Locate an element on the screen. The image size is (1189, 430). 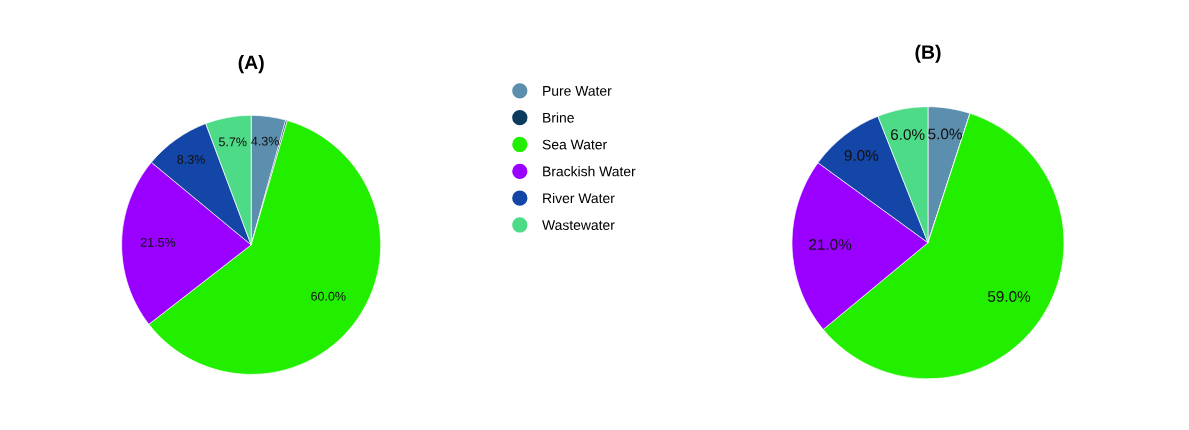
data-label: 5.7% is located at coordinates (232, 142).